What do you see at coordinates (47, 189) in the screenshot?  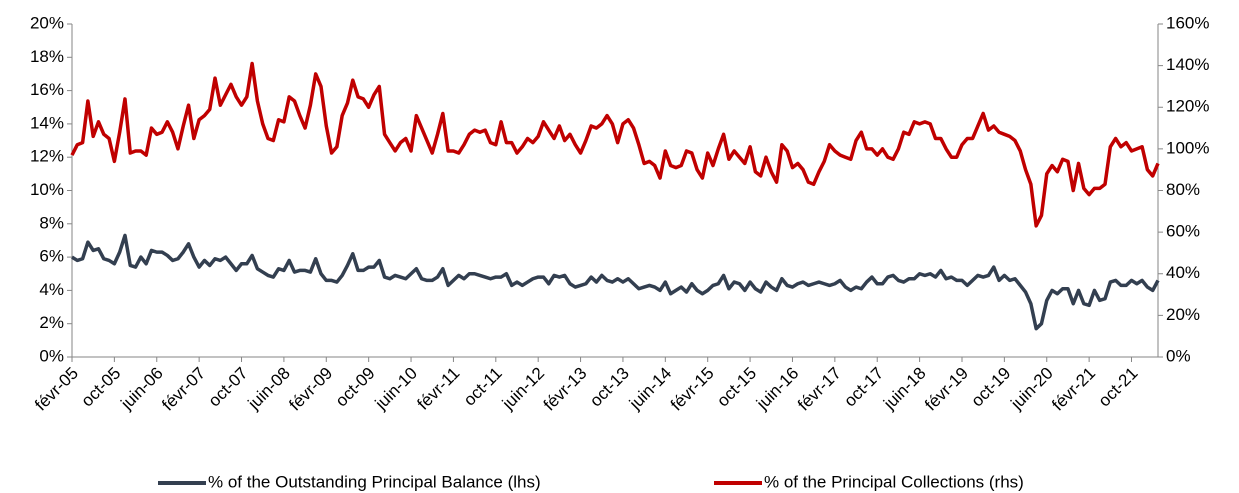 I see `y-tick-label: 10%` at bounding box center [47, 189].